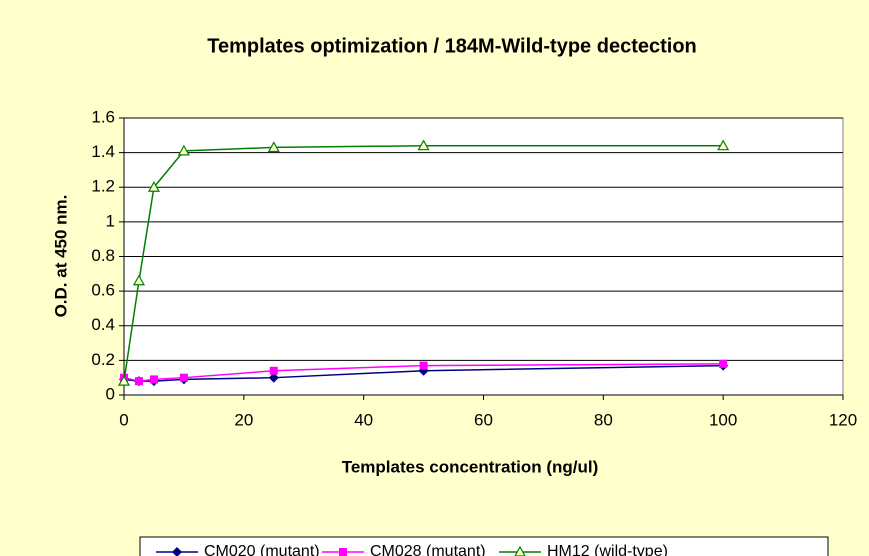  Describe the element at coordinates (603, 419) in the screenshot. I see `x-tick-label: 80` at that location.